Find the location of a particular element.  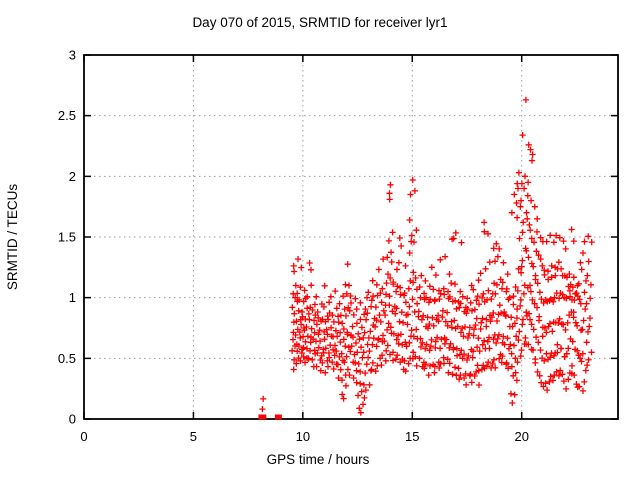

y-axis-label: SRMTID / TECUs is located at coordinates (12, 237).